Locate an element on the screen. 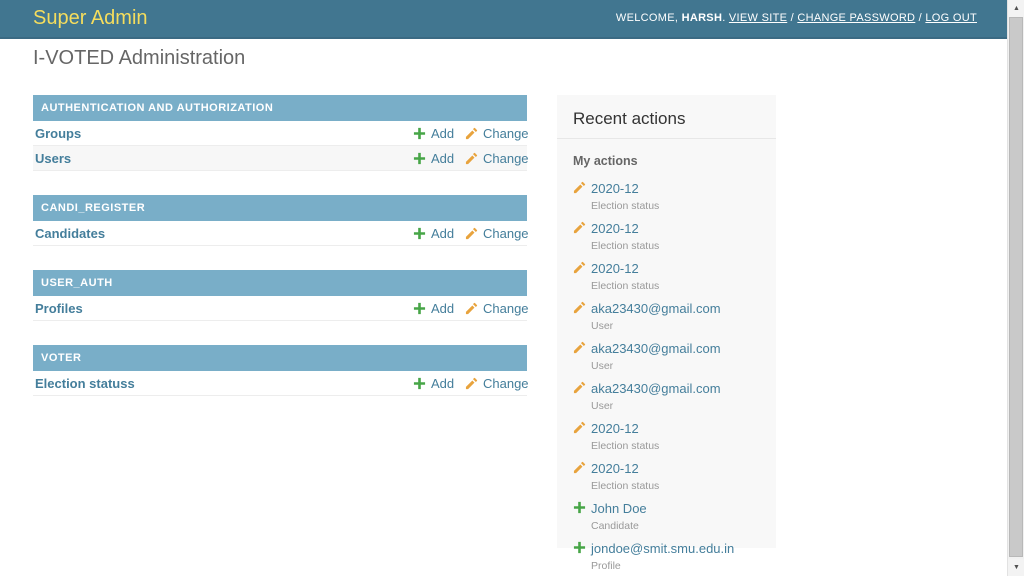  module-candi-register: CANDI_REGISTER Candidates Add Change is located at coordinates (281, 220).